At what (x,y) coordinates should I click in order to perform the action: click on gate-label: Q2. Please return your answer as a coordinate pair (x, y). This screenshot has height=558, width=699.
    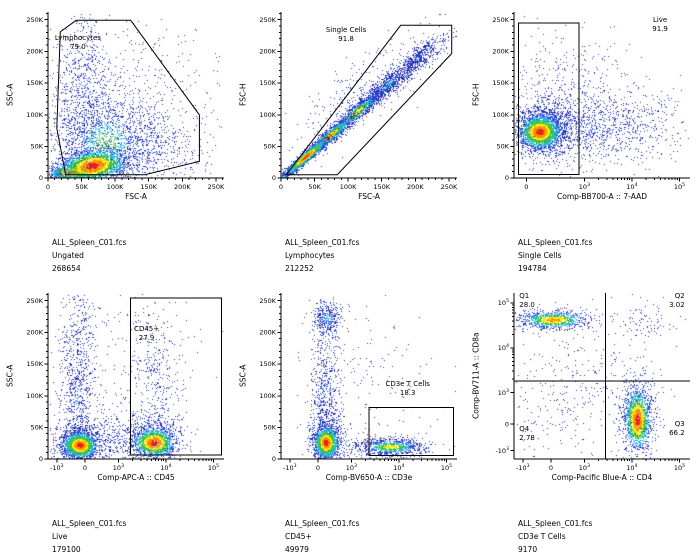
    Looking at the image, I should click on (680, 296).